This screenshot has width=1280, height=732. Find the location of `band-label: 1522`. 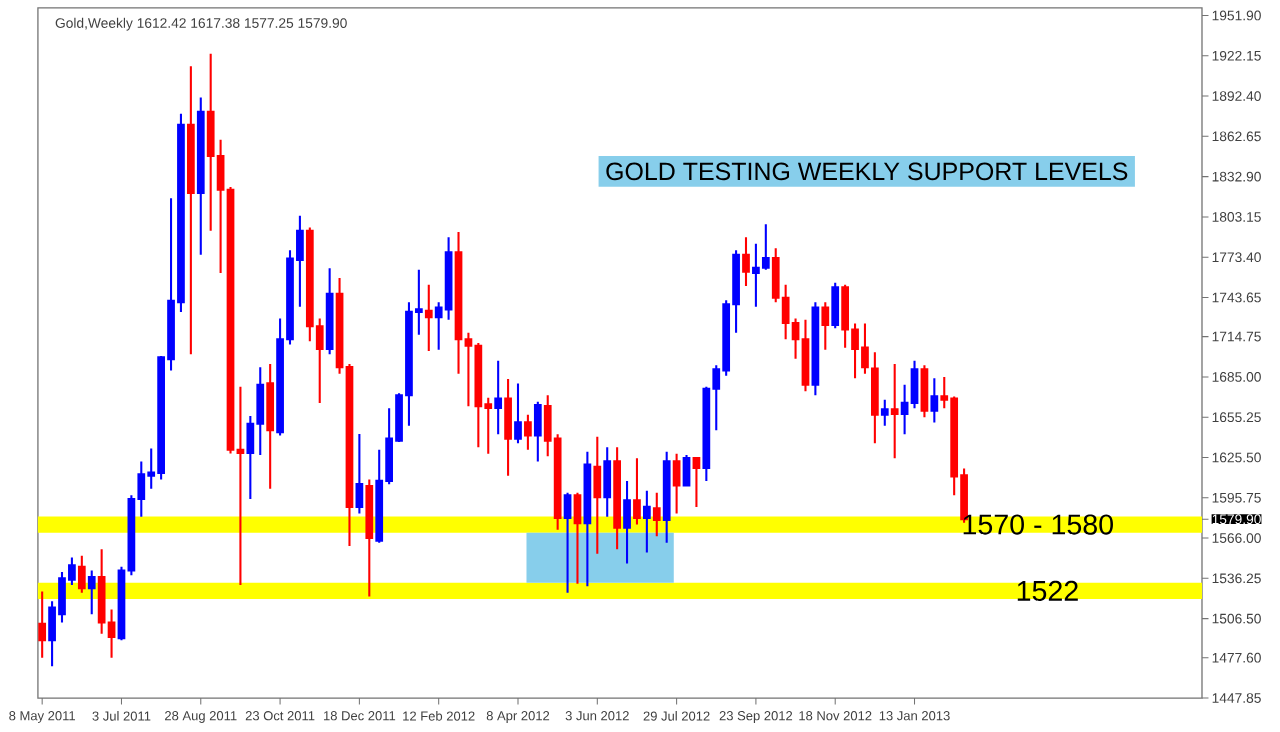

band-label: 1522 is located at coordinates (1047, 591).